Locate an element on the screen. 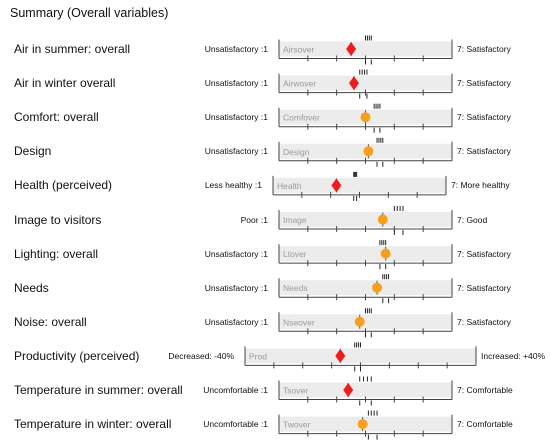 Image resolution: width=550 pixels, height=447 pixels. variable-code: Prod is located at coordinates (258, 356).